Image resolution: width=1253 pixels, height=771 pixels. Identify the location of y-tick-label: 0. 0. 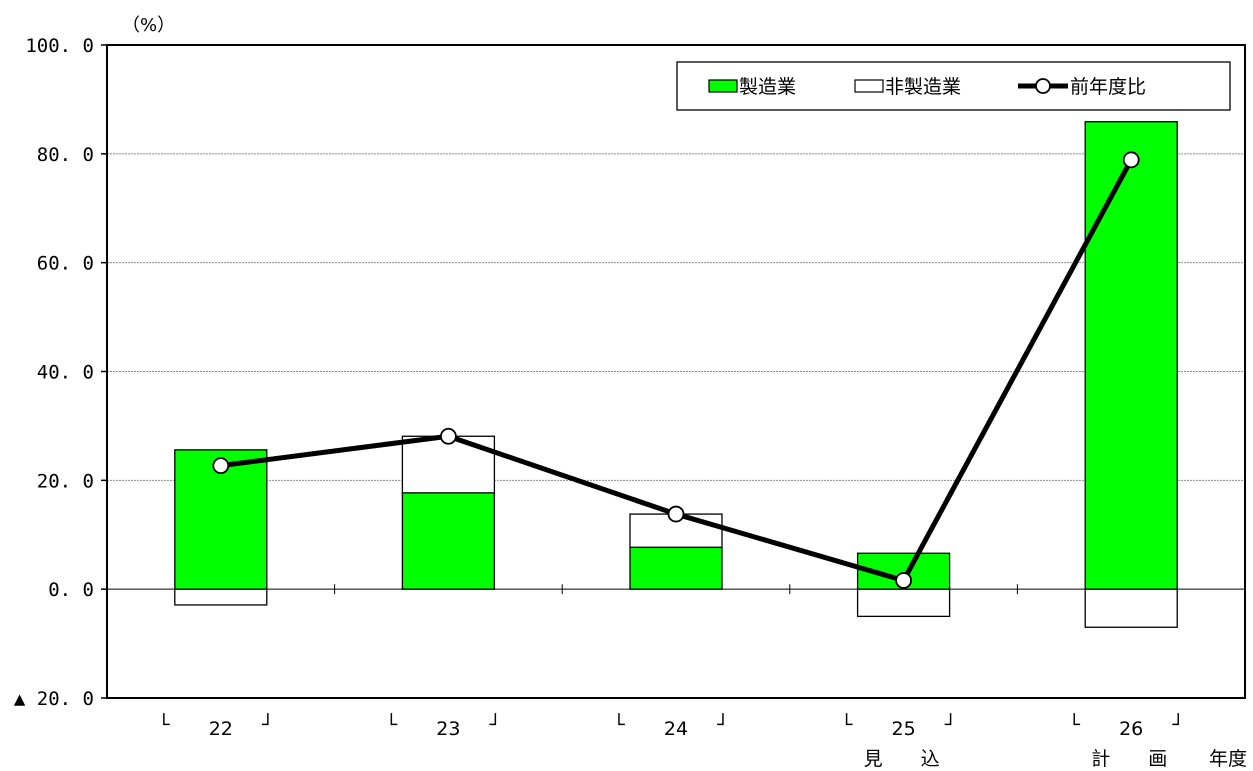
(71, 590).